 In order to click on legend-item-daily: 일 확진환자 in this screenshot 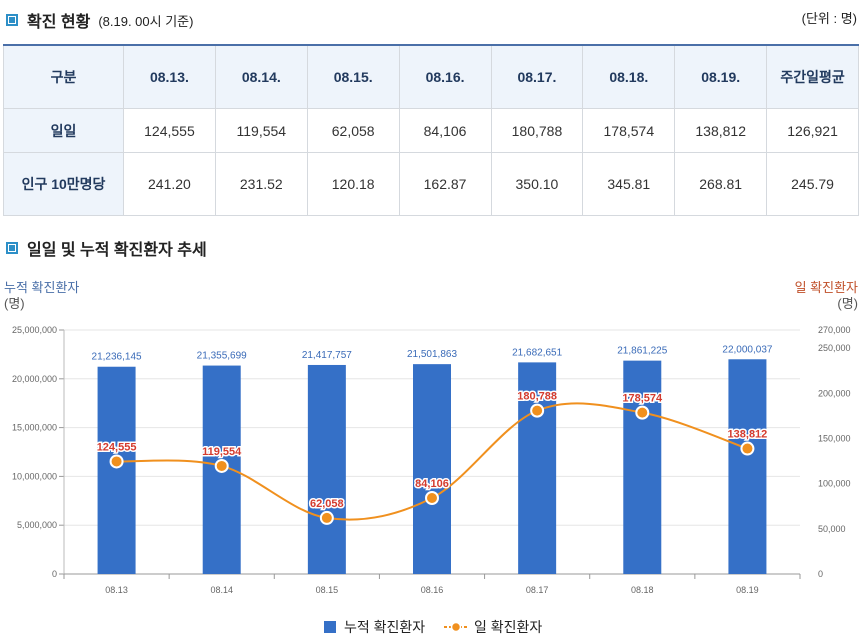, I will do `click(493, 627)`.